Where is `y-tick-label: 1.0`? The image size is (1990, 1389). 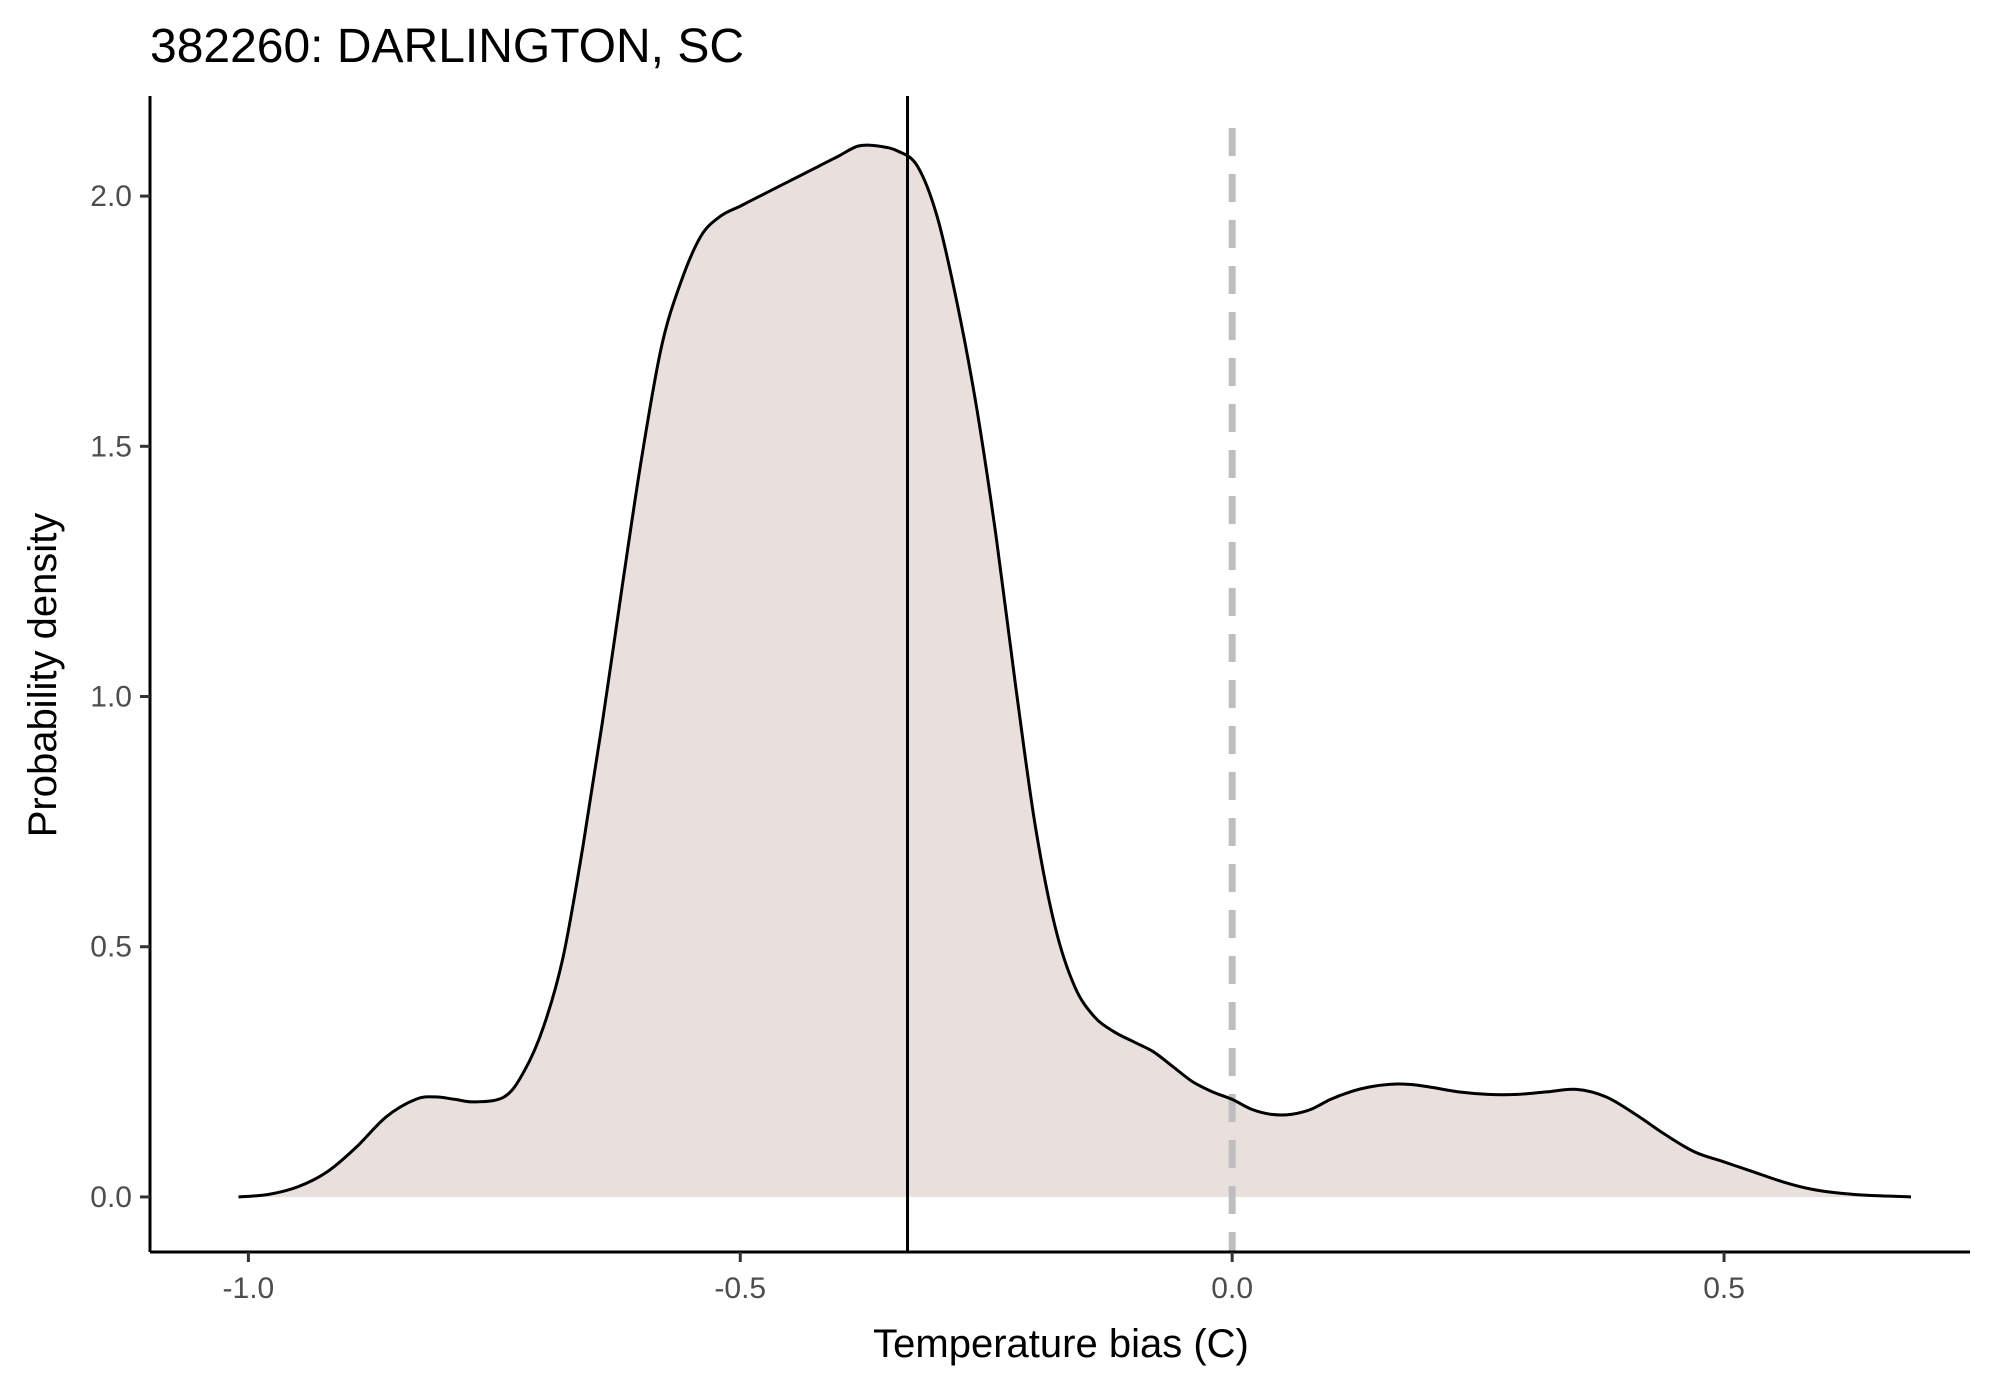
y-tick-label: 1.0 is located at coordinates (111, 697).